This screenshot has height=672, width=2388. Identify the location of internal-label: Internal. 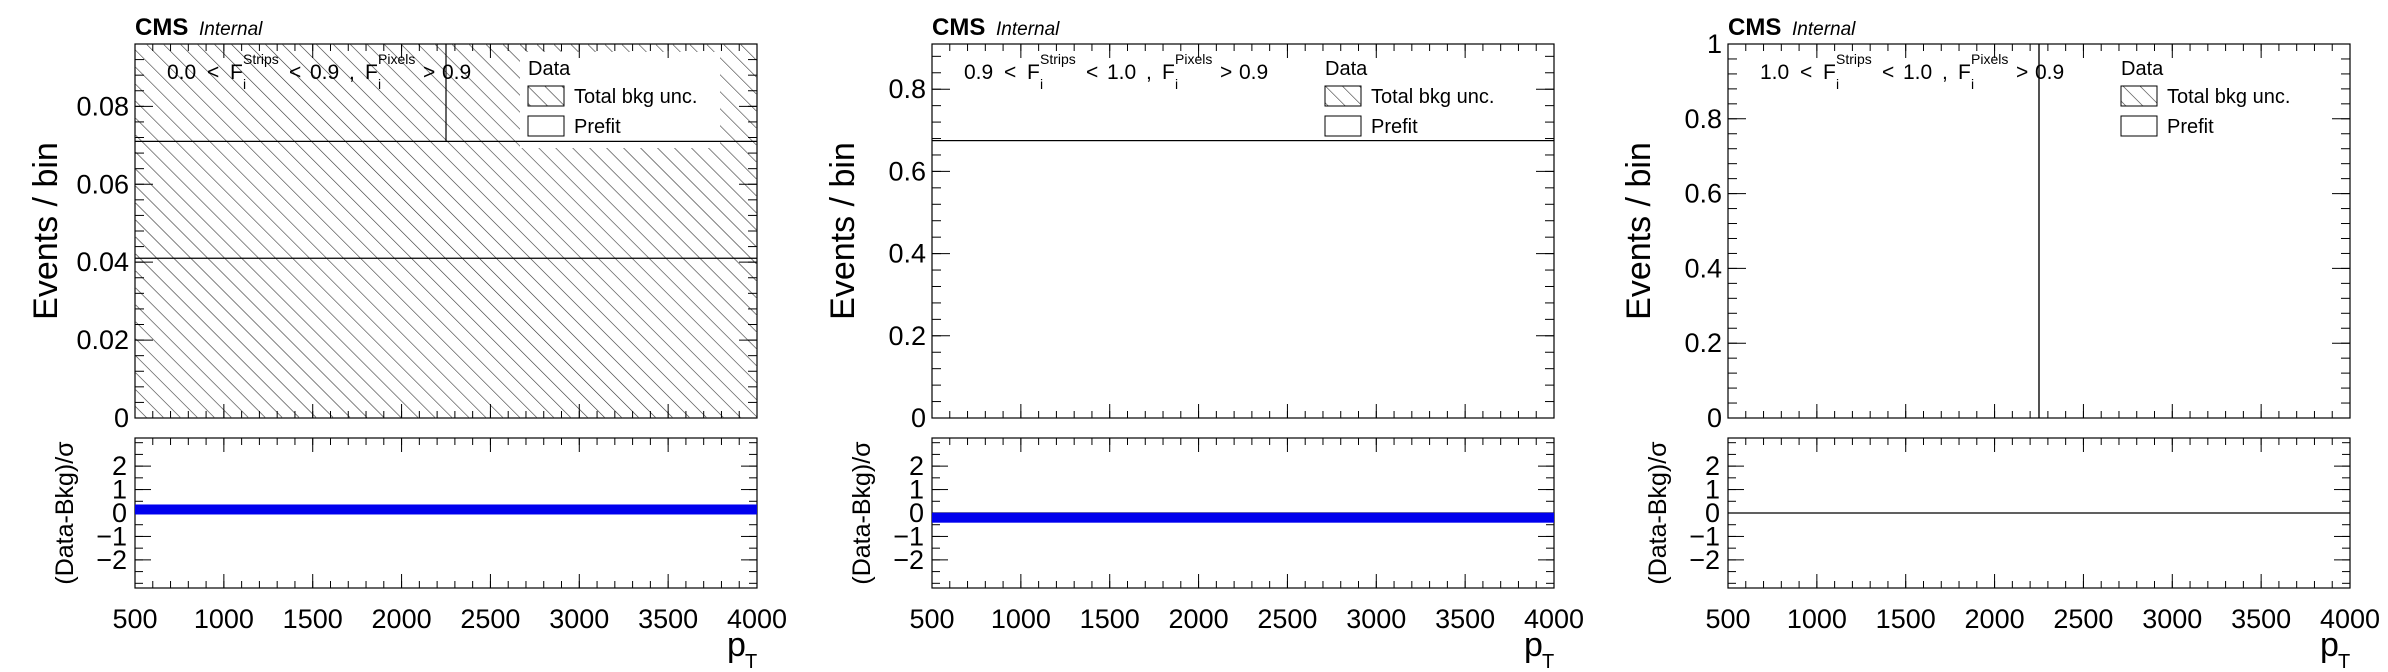
(1028, 29).